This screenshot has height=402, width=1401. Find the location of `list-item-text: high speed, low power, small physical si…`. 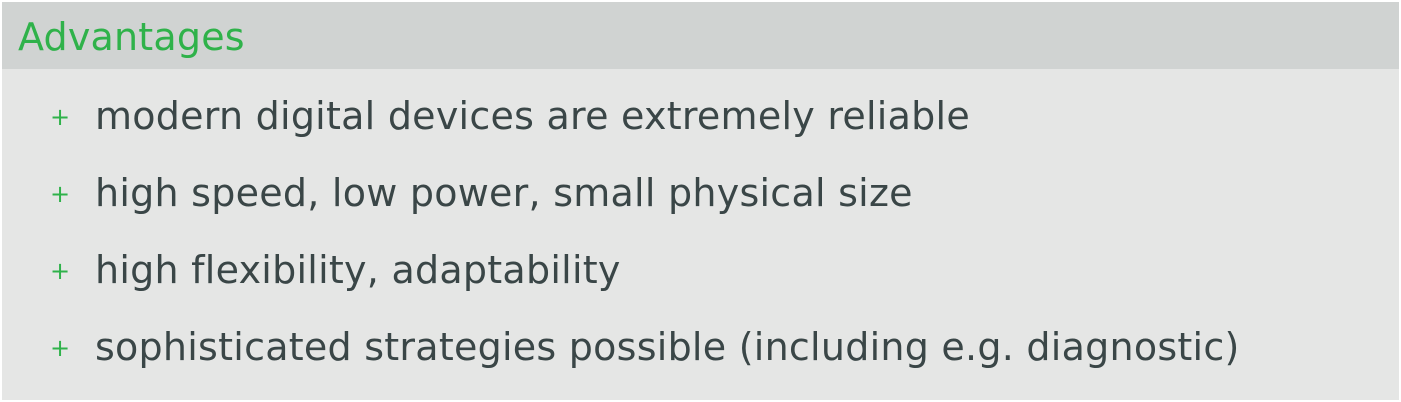

list-item-text: high speed, low power, small physical si… is located at coordinates (504, 193).